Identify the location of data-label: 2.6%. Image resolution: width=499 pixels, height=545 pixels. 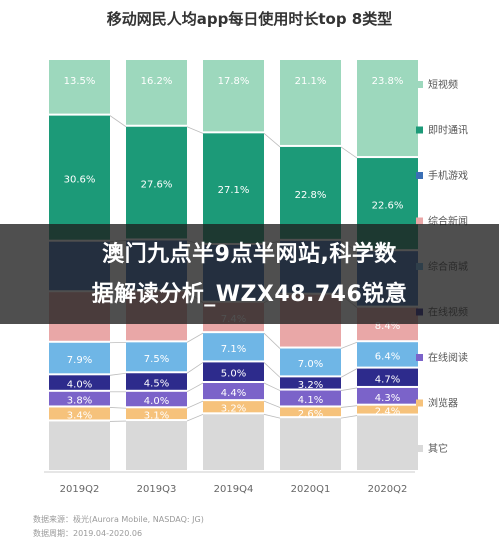
(310, 414).